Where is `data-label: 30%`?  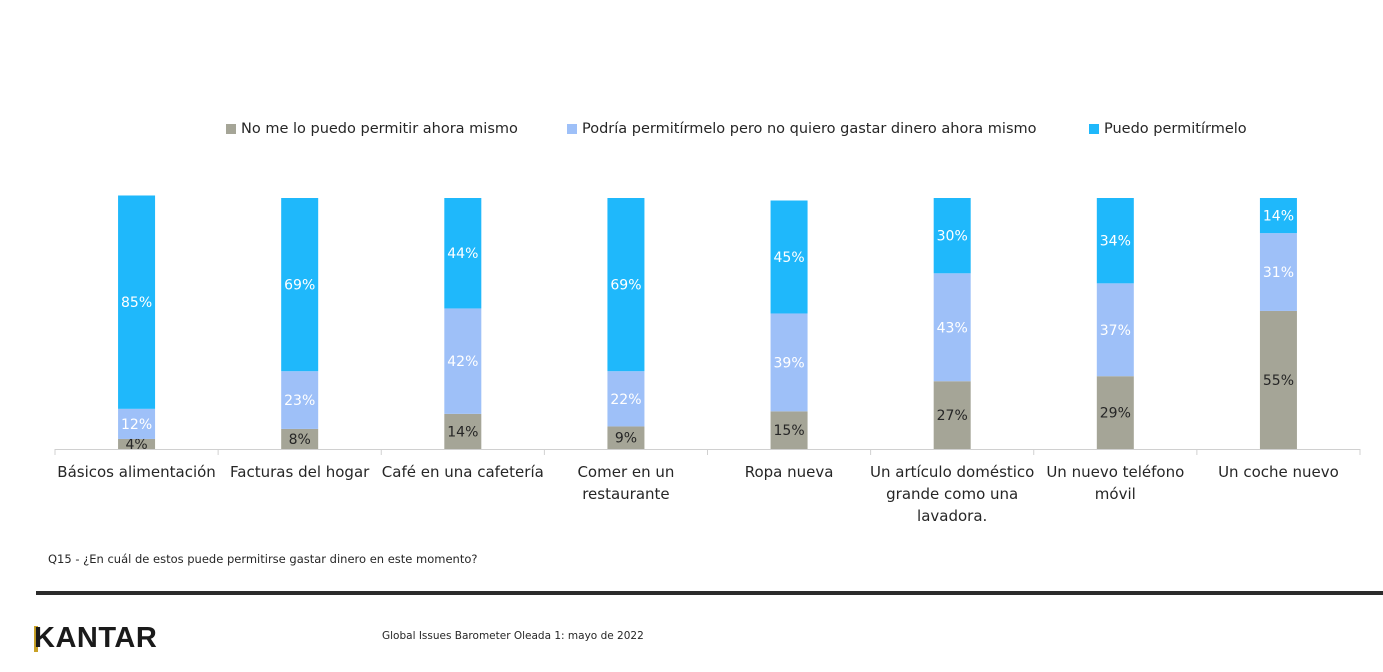 data-label: 30% is located at coordinates (952, 237).